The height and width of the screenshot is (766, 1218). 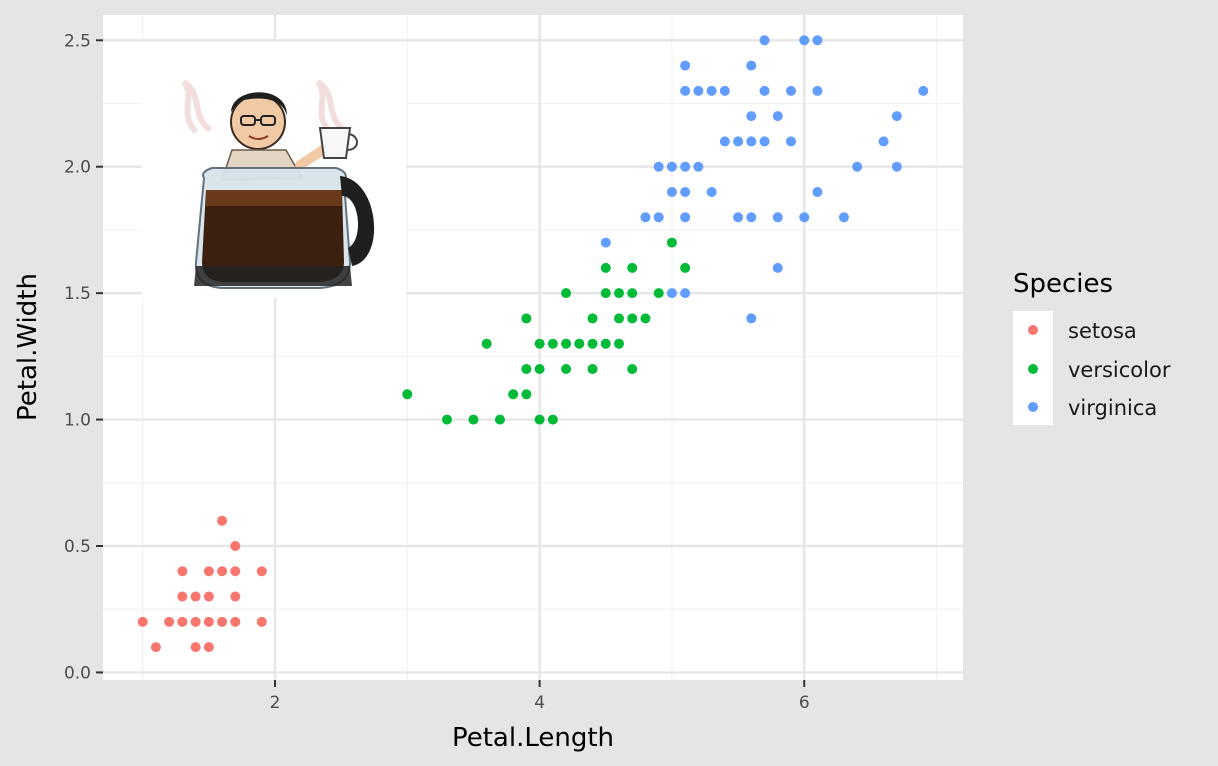 I want to click on legend-label-versicolor: versicolor, so click(x=1119, y=370).